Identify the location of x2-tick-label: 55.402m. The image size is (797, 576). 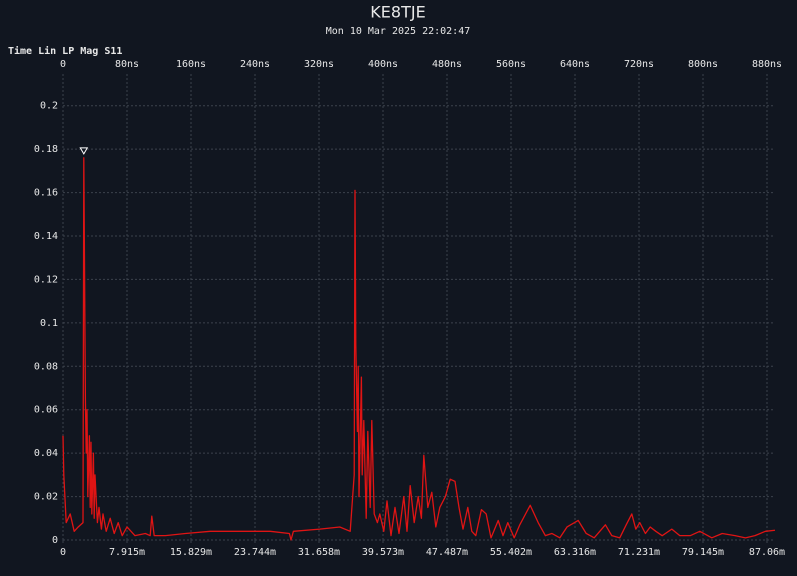
(511, 552).